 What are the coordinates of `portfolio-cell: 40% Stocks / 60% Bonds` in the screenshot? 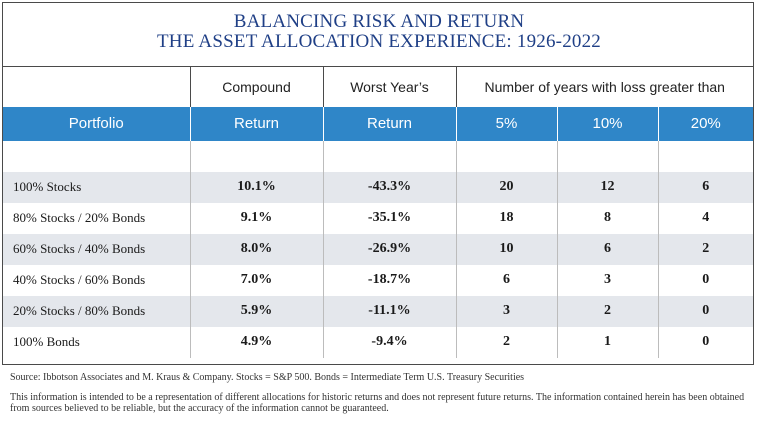 It's located at (79, 279).